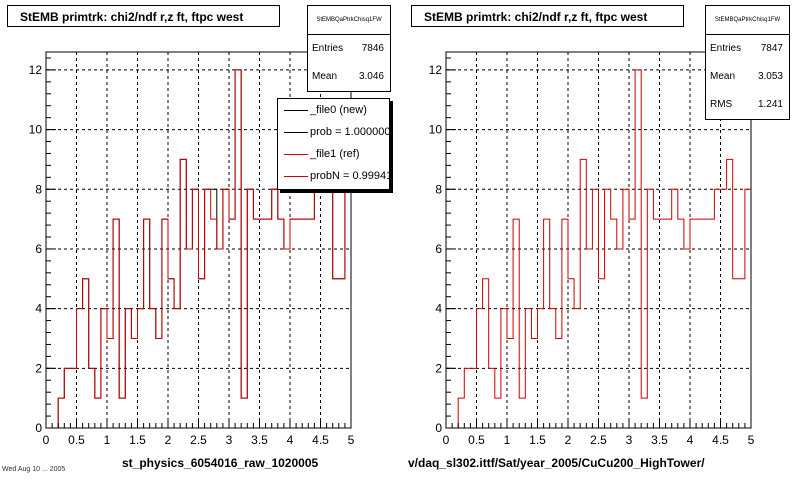 Image resolution: width=800 pixels, height=480 pixels. I want to click on footer-timestamp: Wed Aug 10 ... 2005, so click(34, 469).